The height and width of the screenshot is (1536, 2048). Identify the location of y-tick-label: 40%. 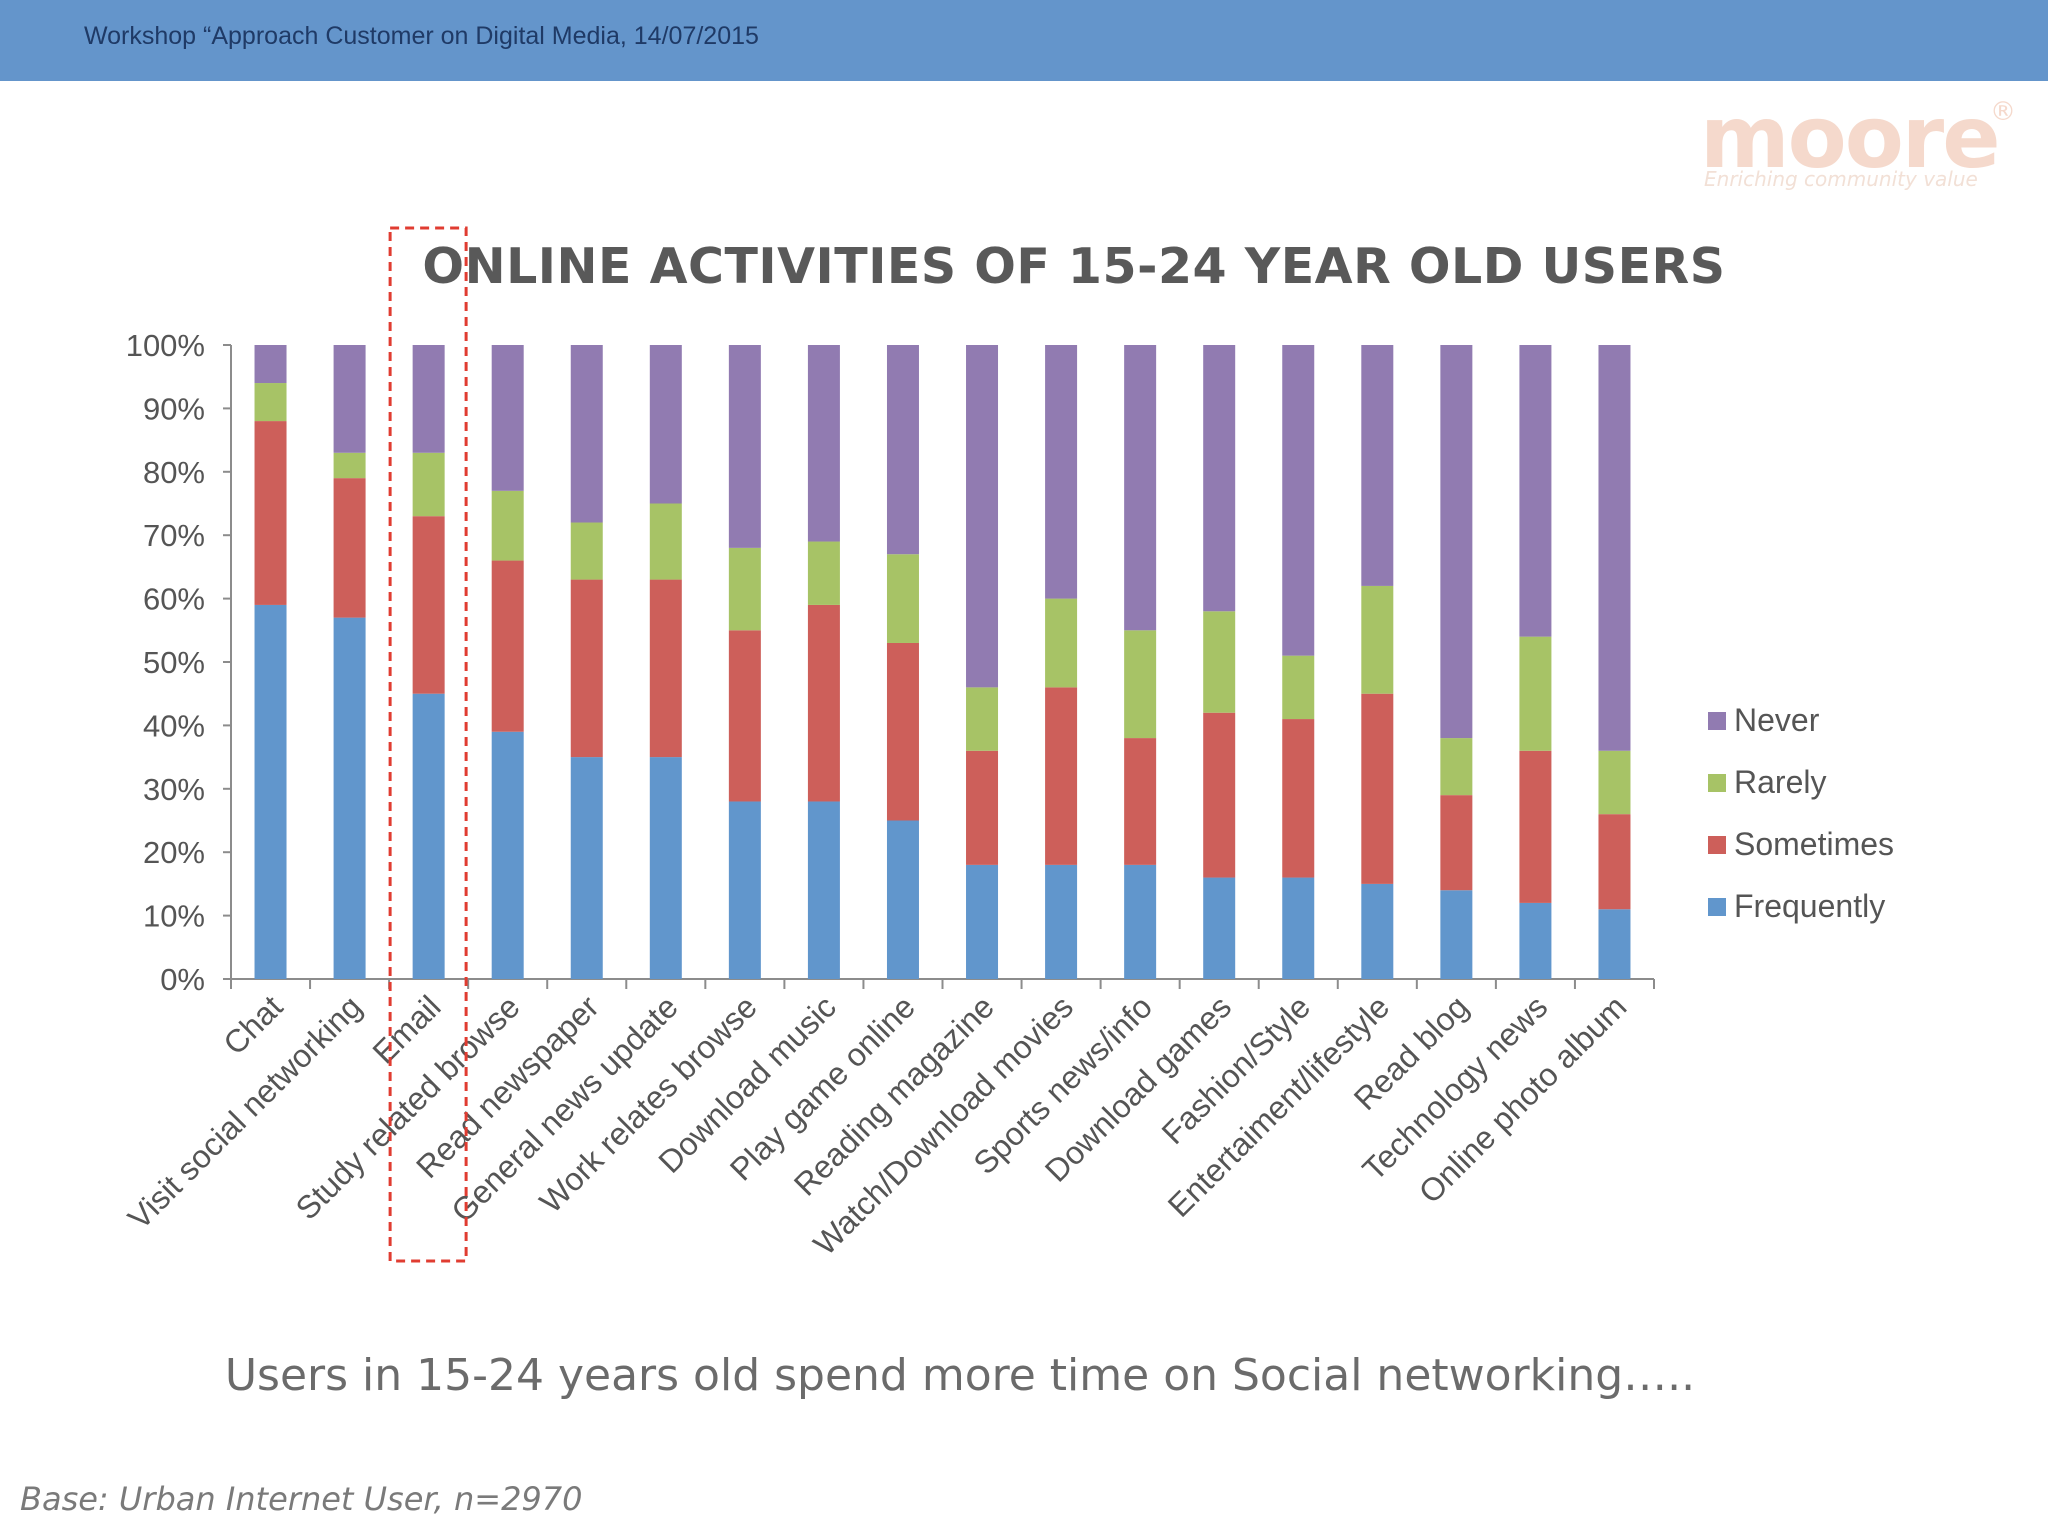
(174, 725).